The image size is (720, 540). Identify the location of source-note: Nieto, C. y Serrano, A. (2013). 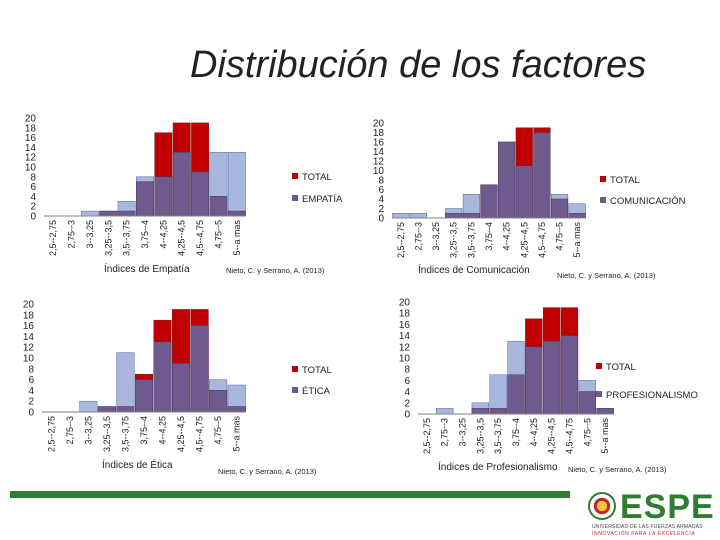
(275, 270).